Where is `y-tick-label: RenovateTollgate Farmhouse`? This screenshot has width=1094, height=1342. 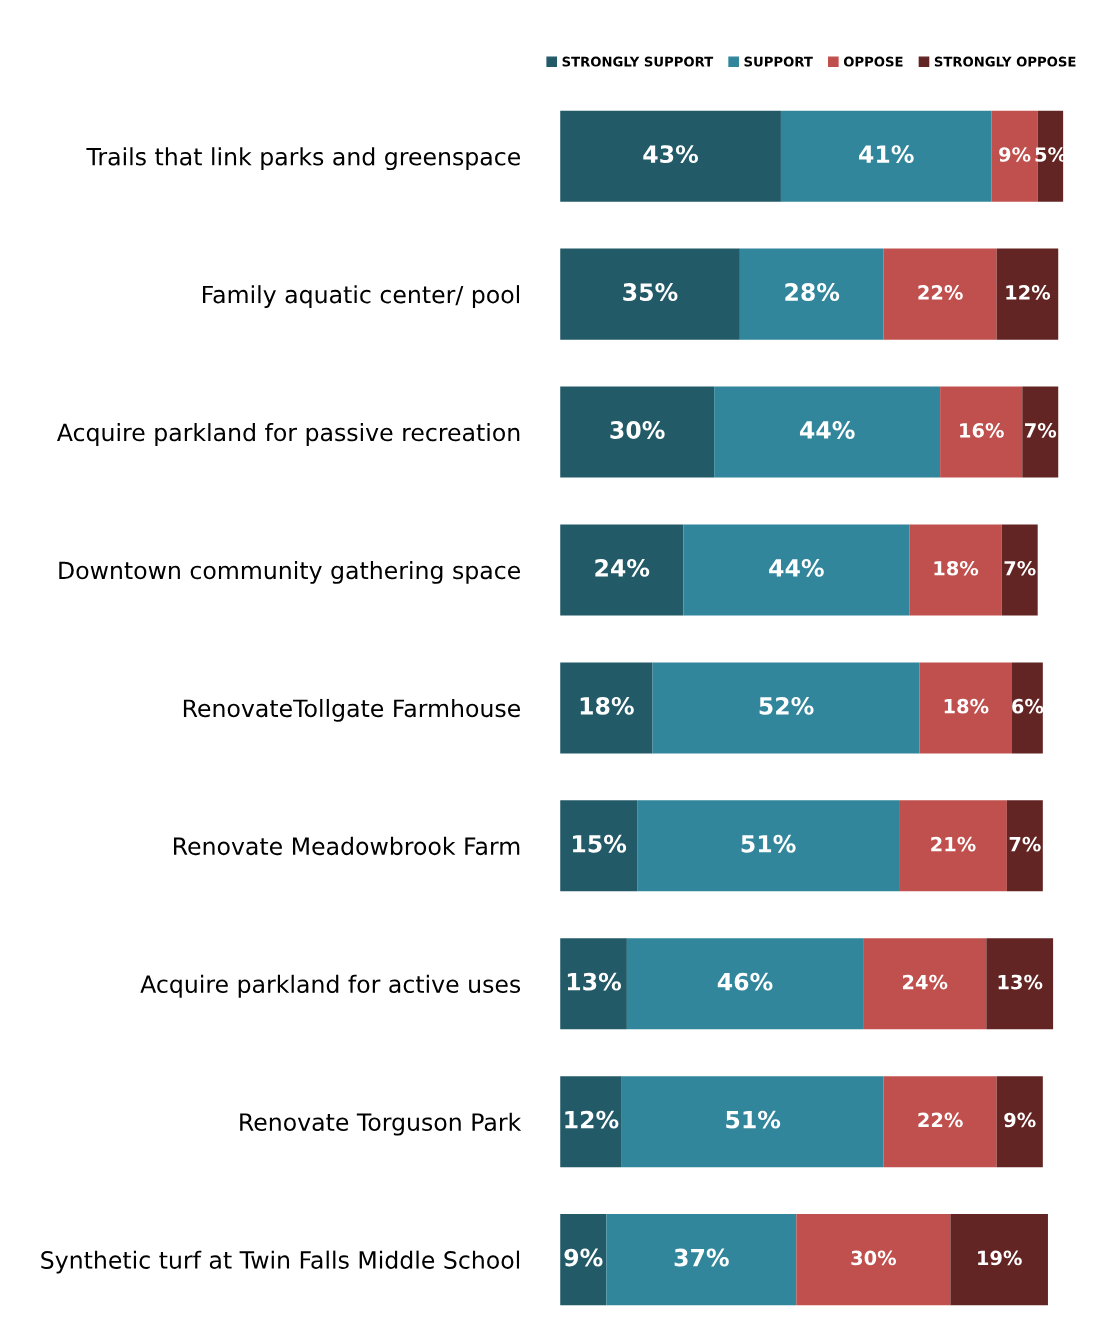 y-tick-label: RenovateTollgate Farmhouse is located at coordinates (351, 710).